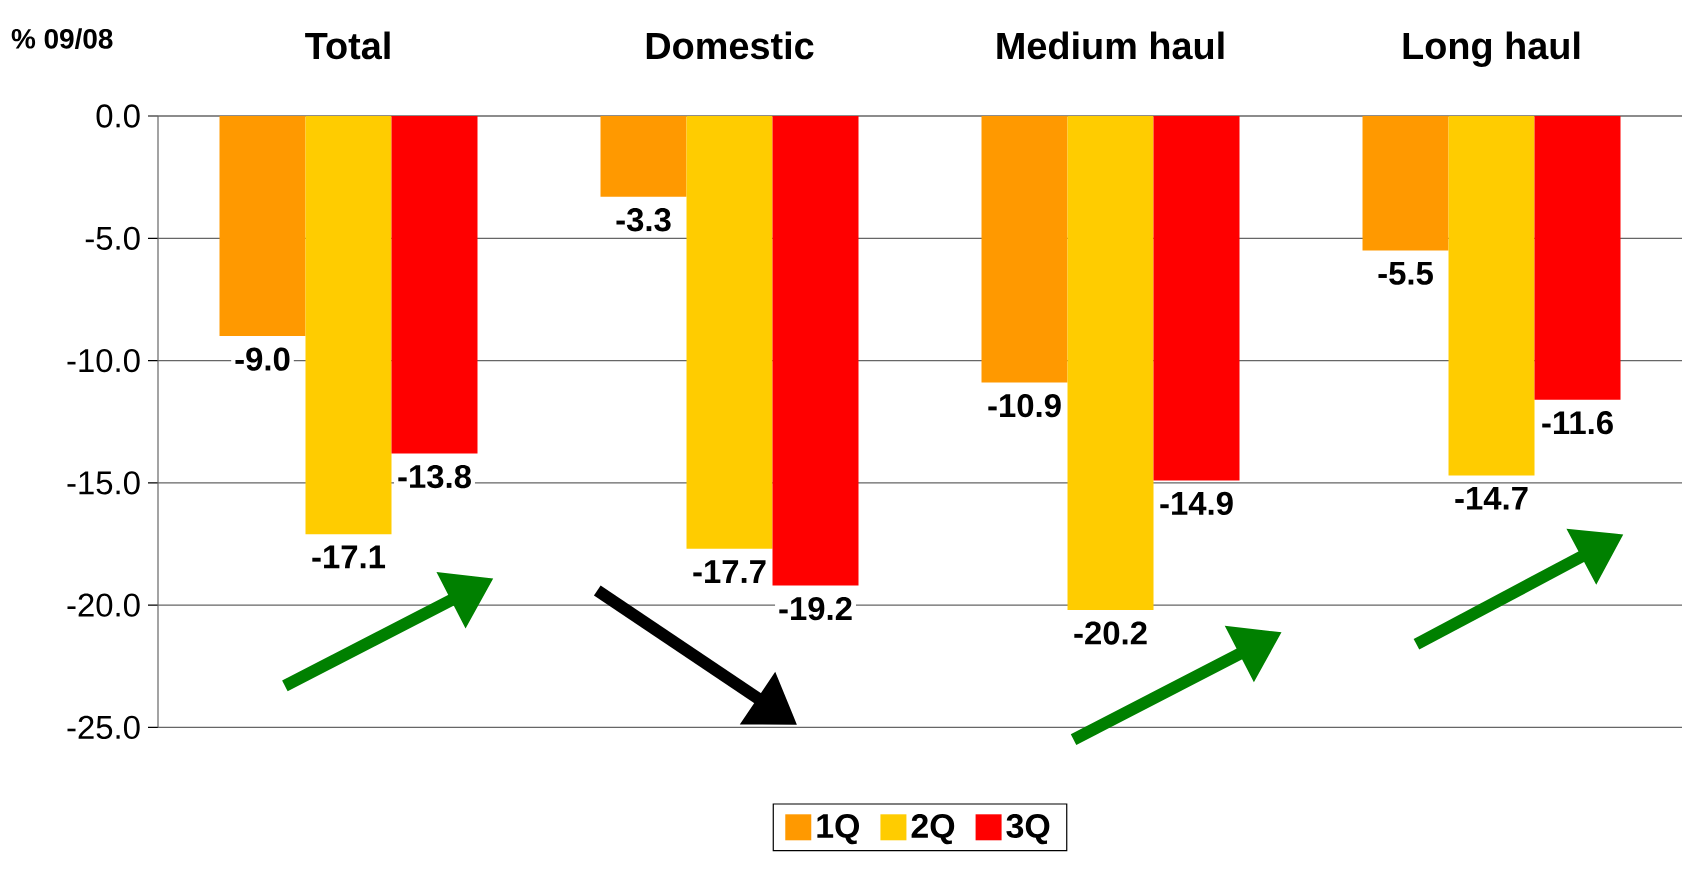  I want to click on y-tick-label: 0.0, so click(118, 116).